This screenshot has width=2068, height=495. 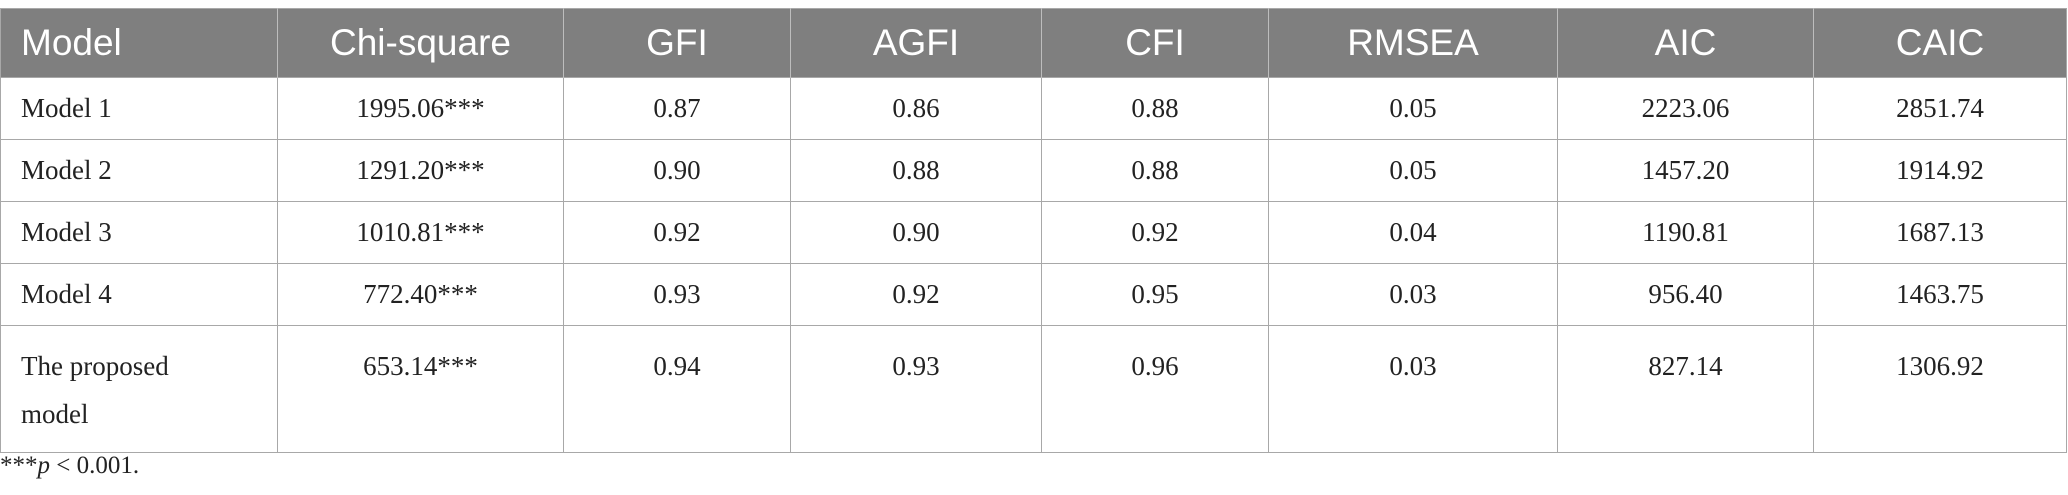 I want to click on cell-gfi: 0.94, so click(x=677, y=389).